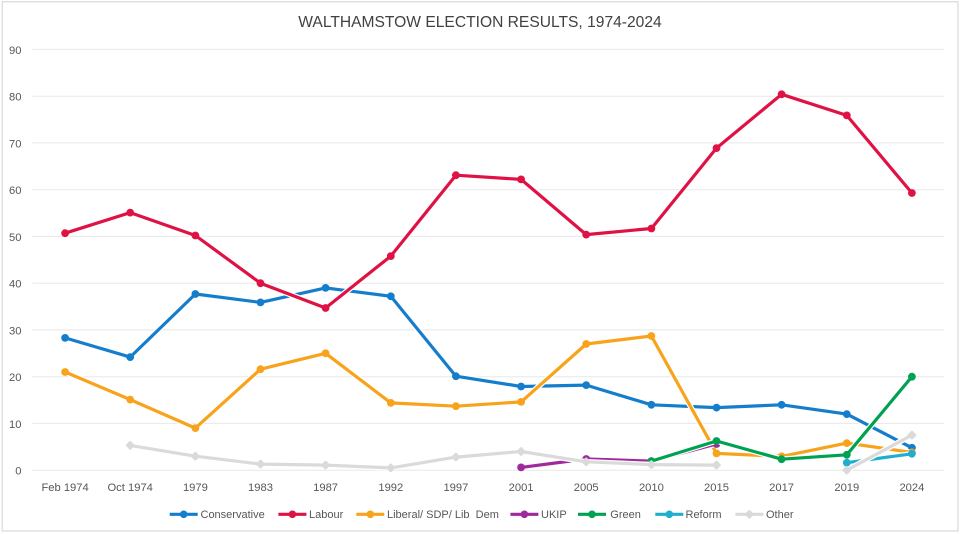  I want to click on svg-text: Labour, so click(326, 515).